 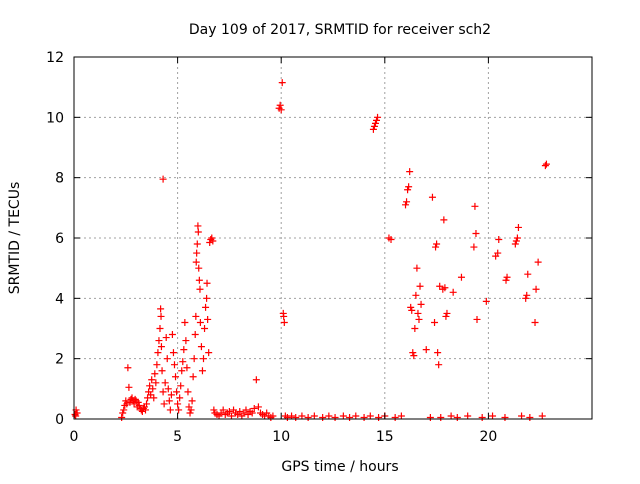 I want to click on y-tick-label: 0, so click(x=59, y=420).